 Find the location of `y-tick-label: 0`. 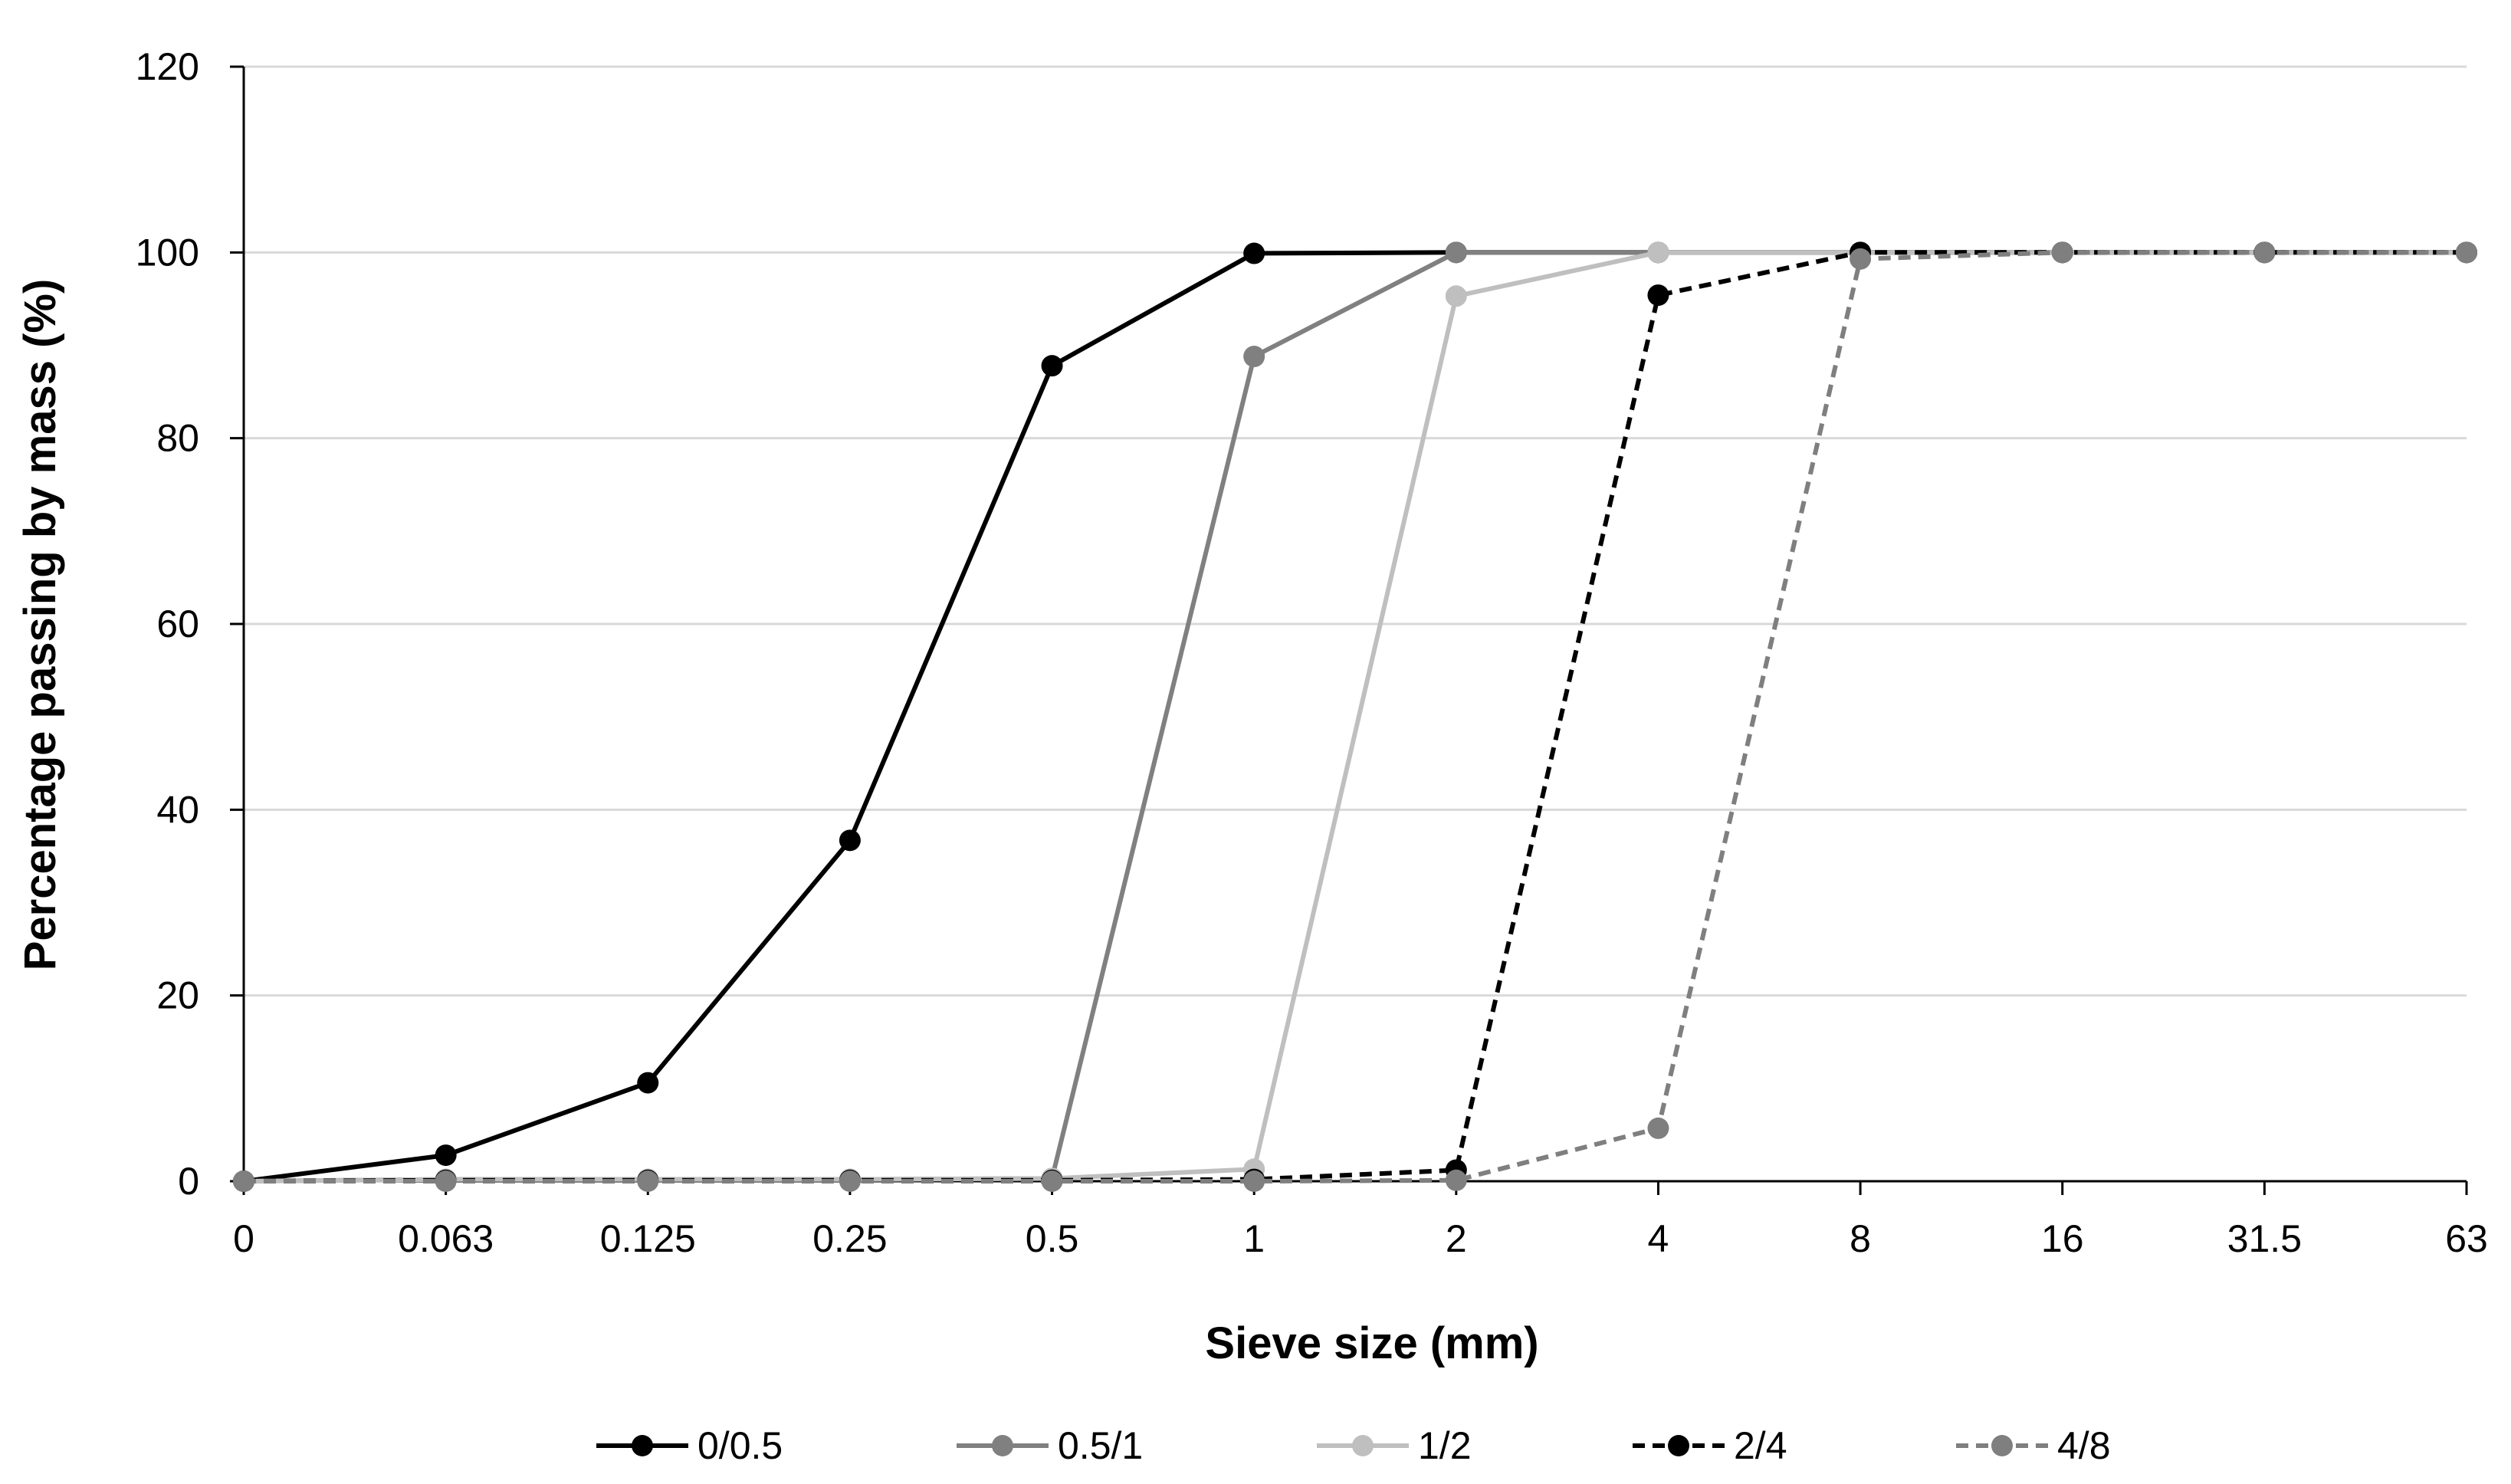

y-tick-label: 0 is located at coordinates (189, 1181).